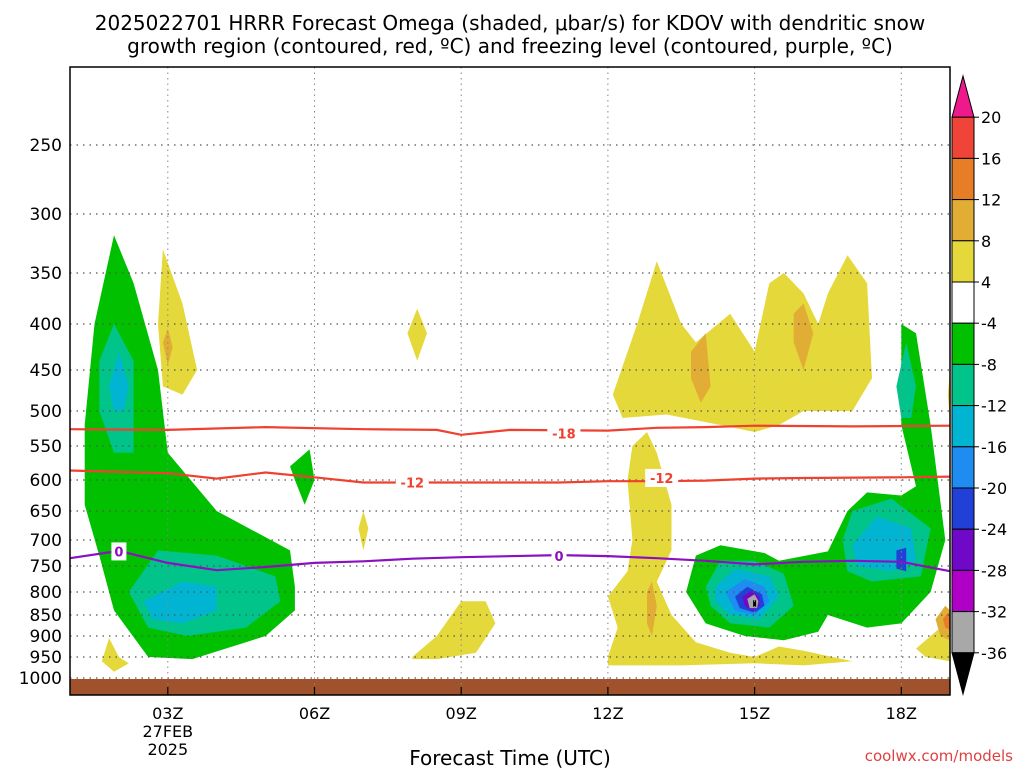 The image size is (1024, 772). Describe the element at coordinates (986, 282) in the screenshot. I see `colorbar-label: 4` at that location.